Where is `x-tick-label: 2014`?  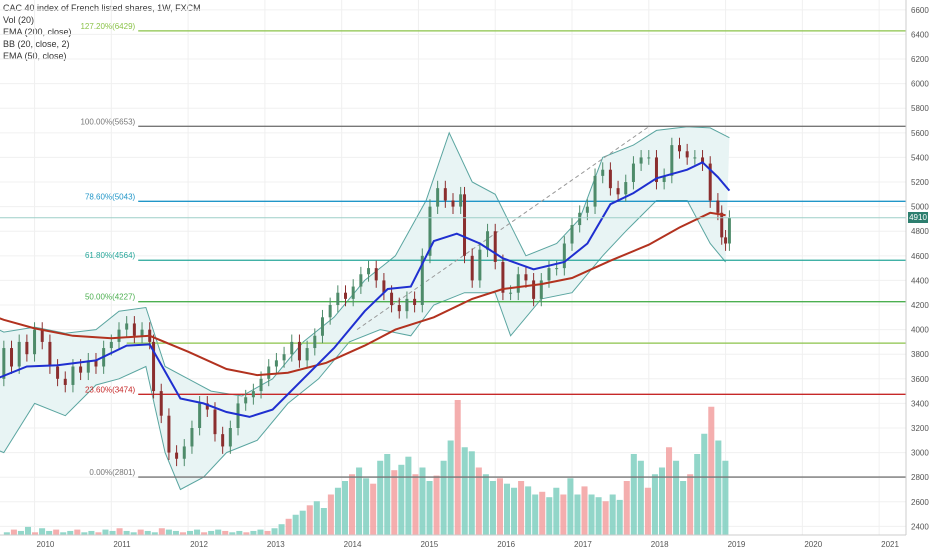
x-tick-label: 2014 is located at coordinates (353, 544).